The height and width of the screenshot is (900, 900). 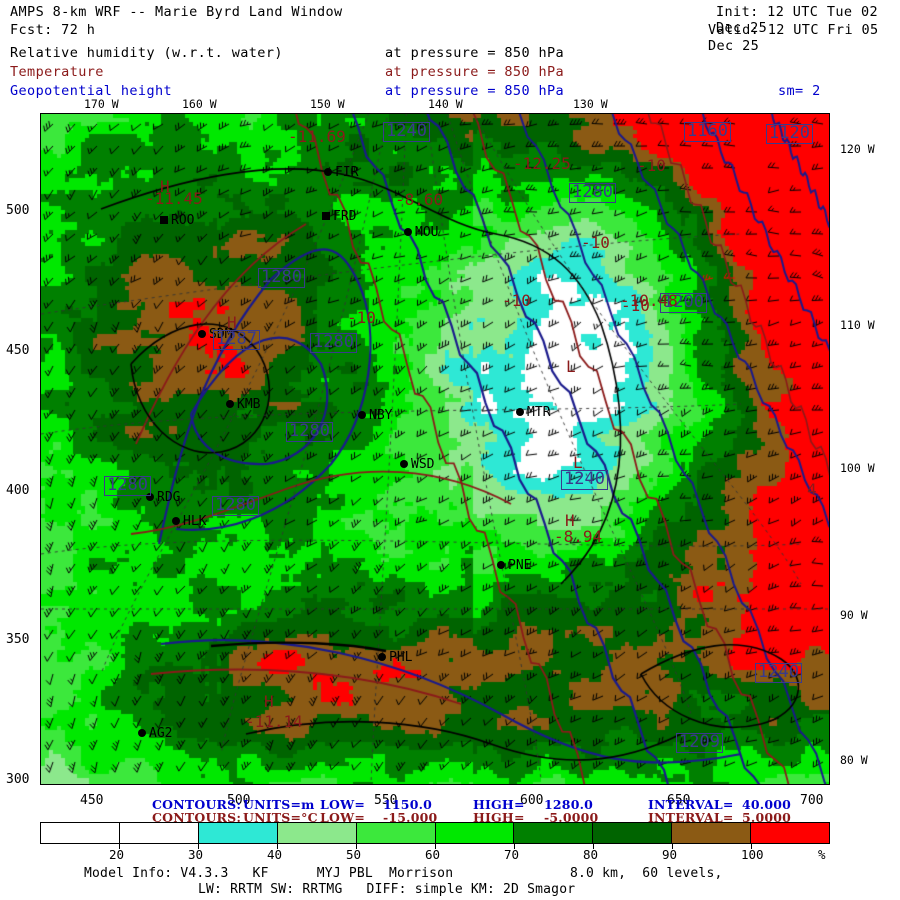 What do you see at coordinates (269, 873) in the screenshot?
I see `model-info-line1: Model Info: V4.3.3 KF MYJ PBL Morrison` at bounding box center [269, 873].